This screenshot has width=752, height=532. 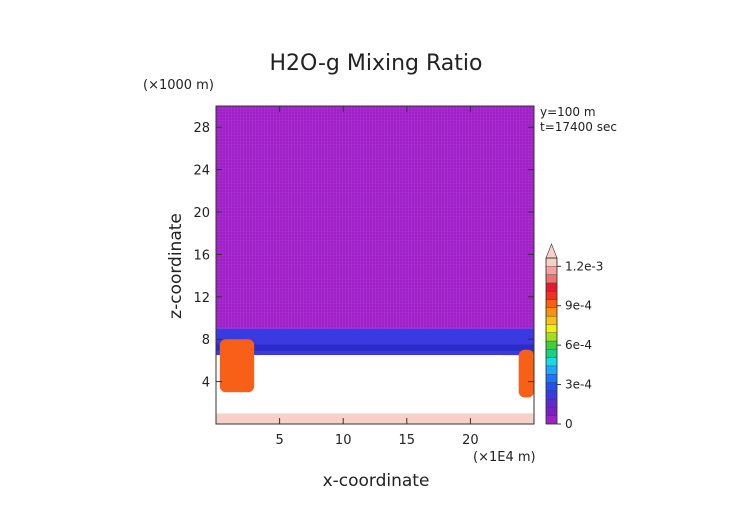 I want to click on region-moist-band, so click(x=375, y=342).